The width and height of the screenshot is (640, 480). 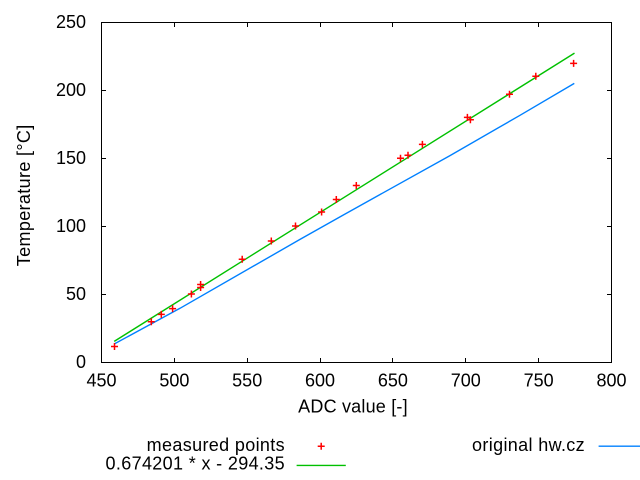 What do you see at coordinates (76, 294) in the screenshot?
I see `svg-text: 50` at bounding box center [76, 294].